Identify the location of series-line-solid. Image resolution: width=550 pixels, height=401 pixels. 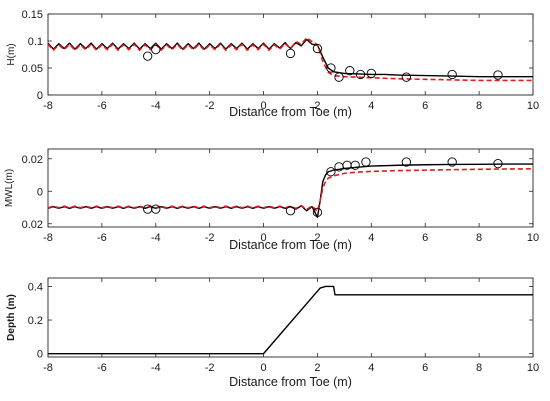
(290, 58).